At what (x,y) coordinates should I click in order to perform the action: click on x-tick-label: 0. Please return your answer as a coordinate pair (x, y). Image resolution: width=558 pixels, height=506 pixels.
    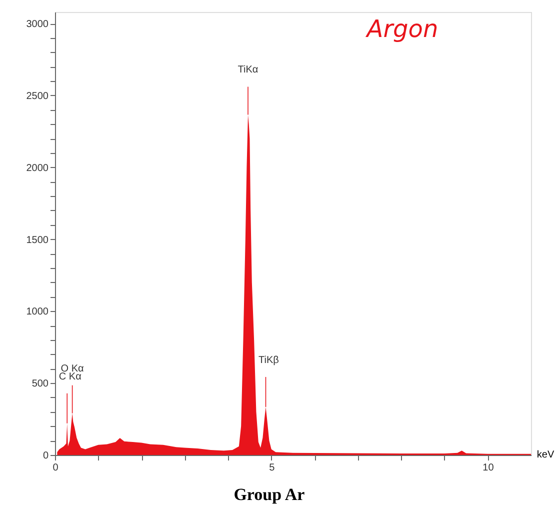
    Looking at the image, I should click on (55, 468).